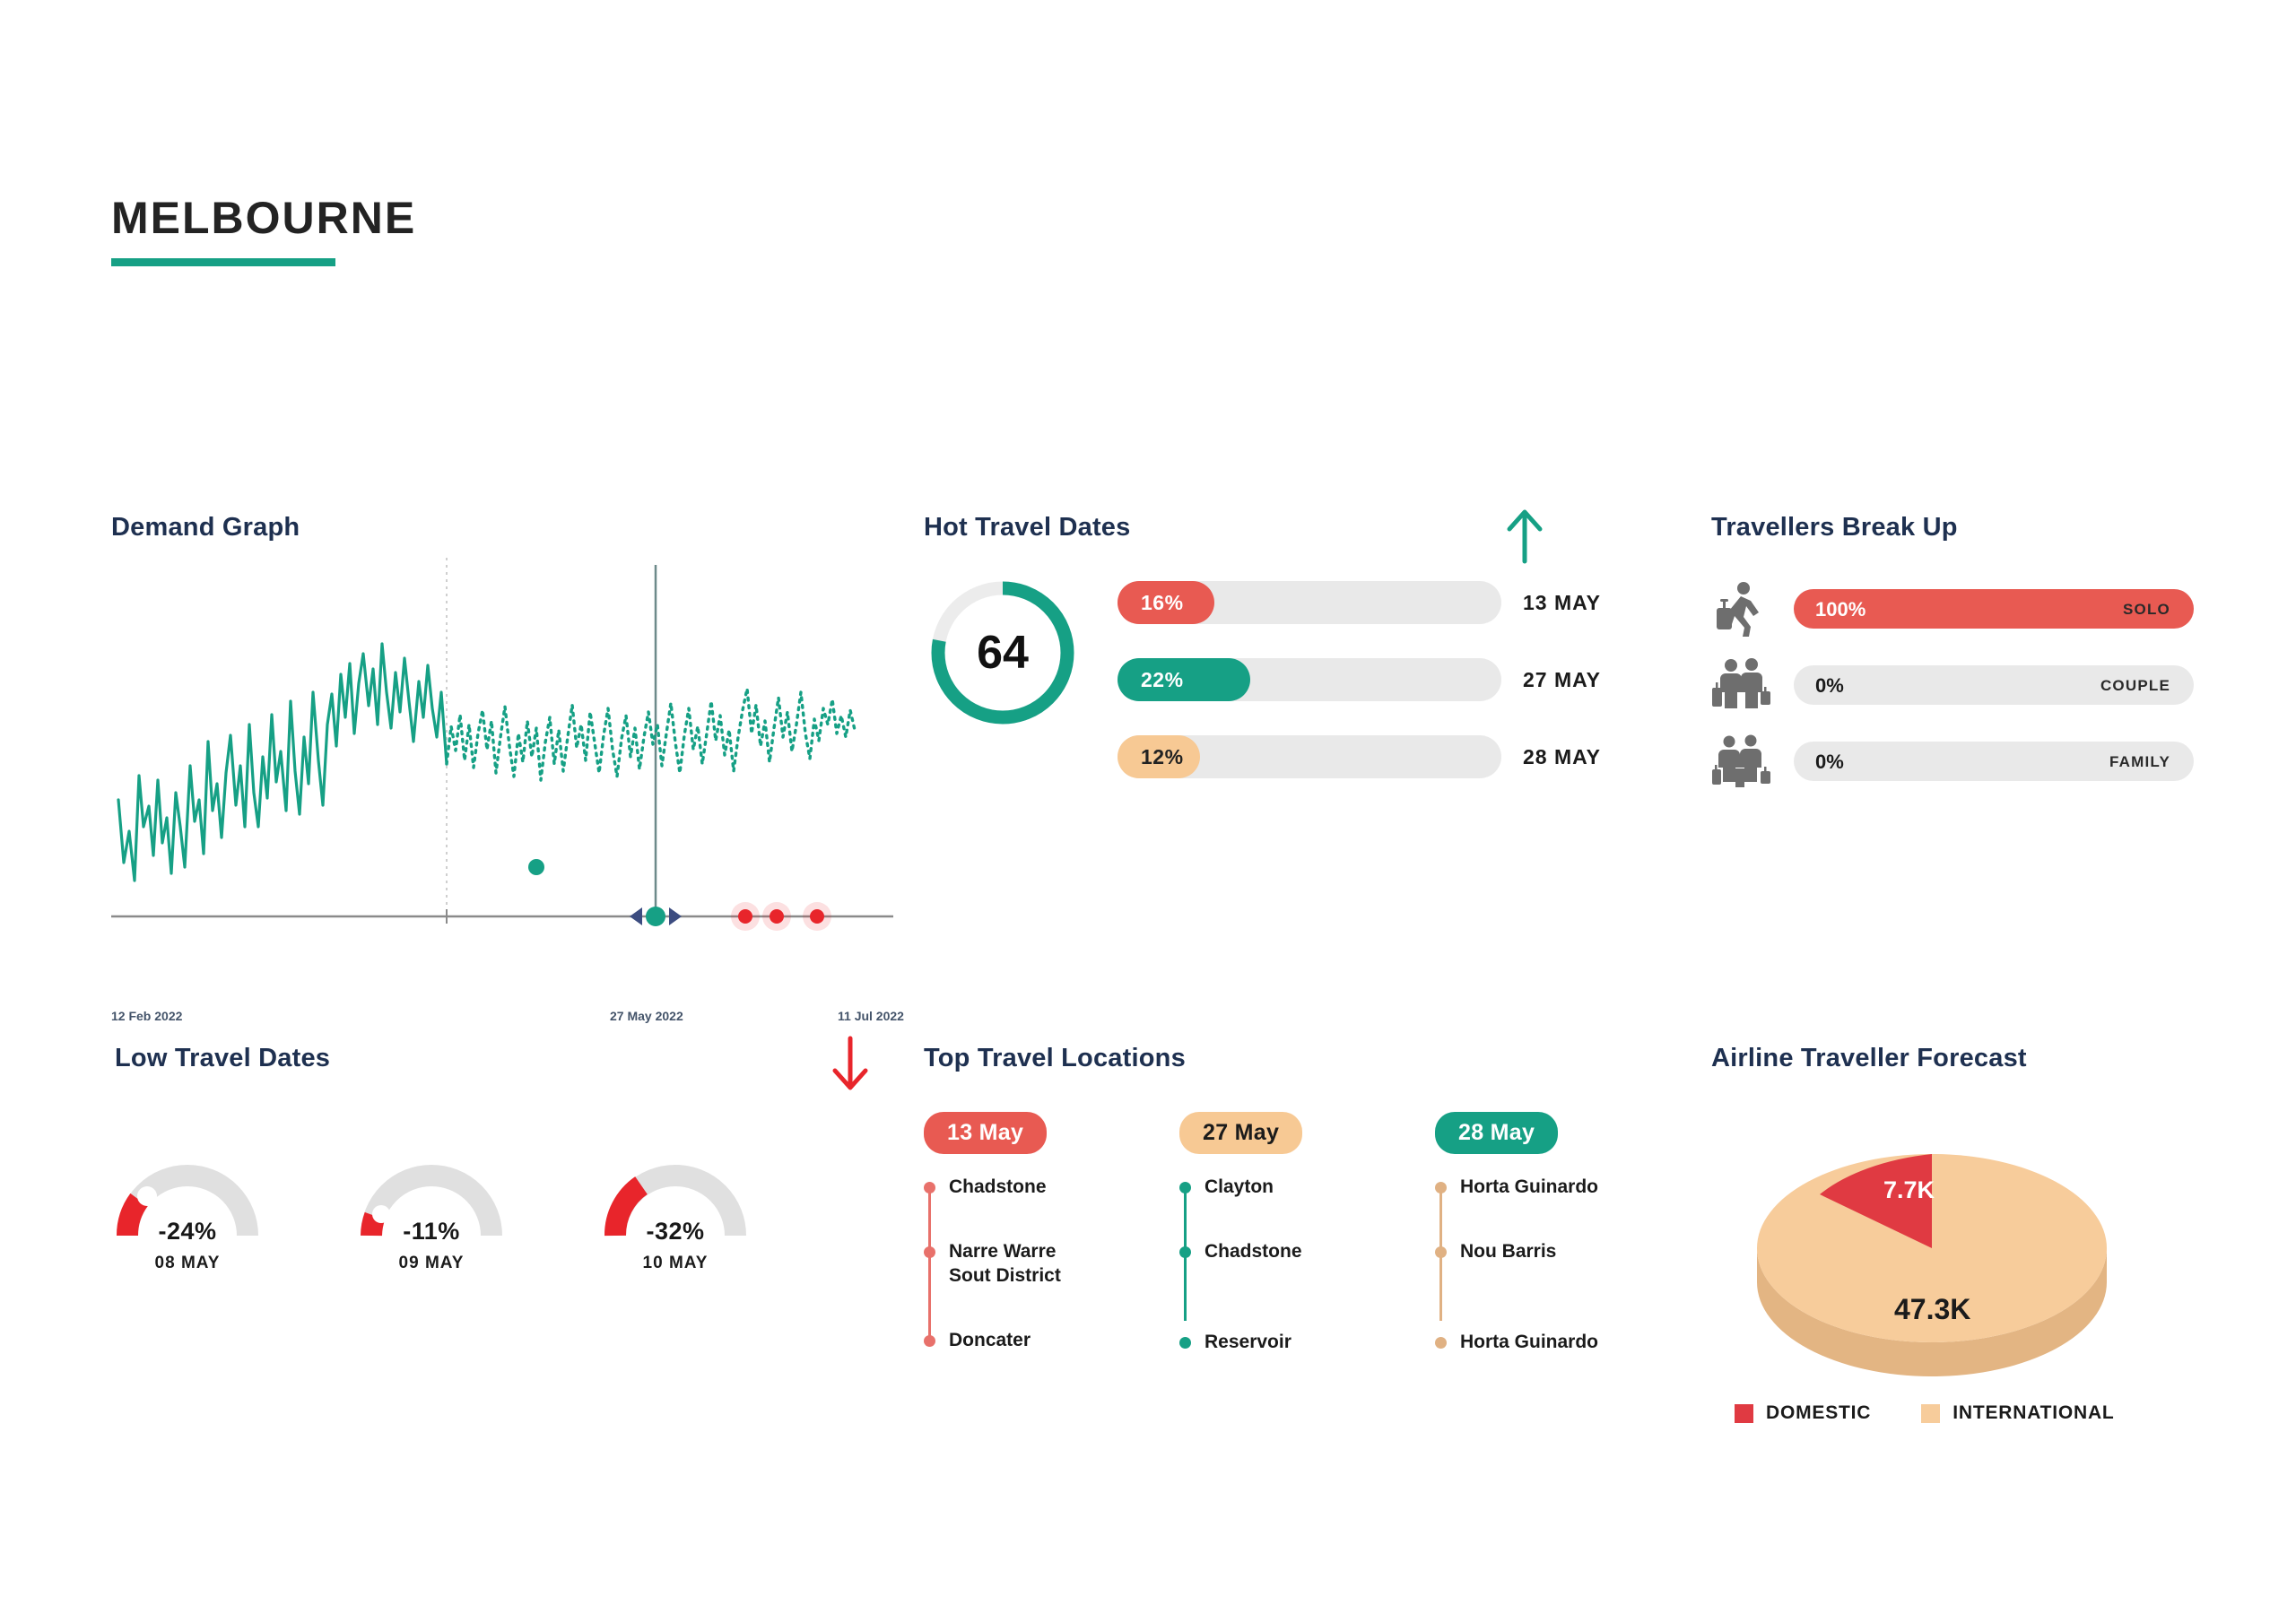  What do you see at coordinates (1932, 1239) in the screenshot?
I see `airline-forecast-pie-chart: 7.7K 47.3K` at bounding box center [1932, 1239].